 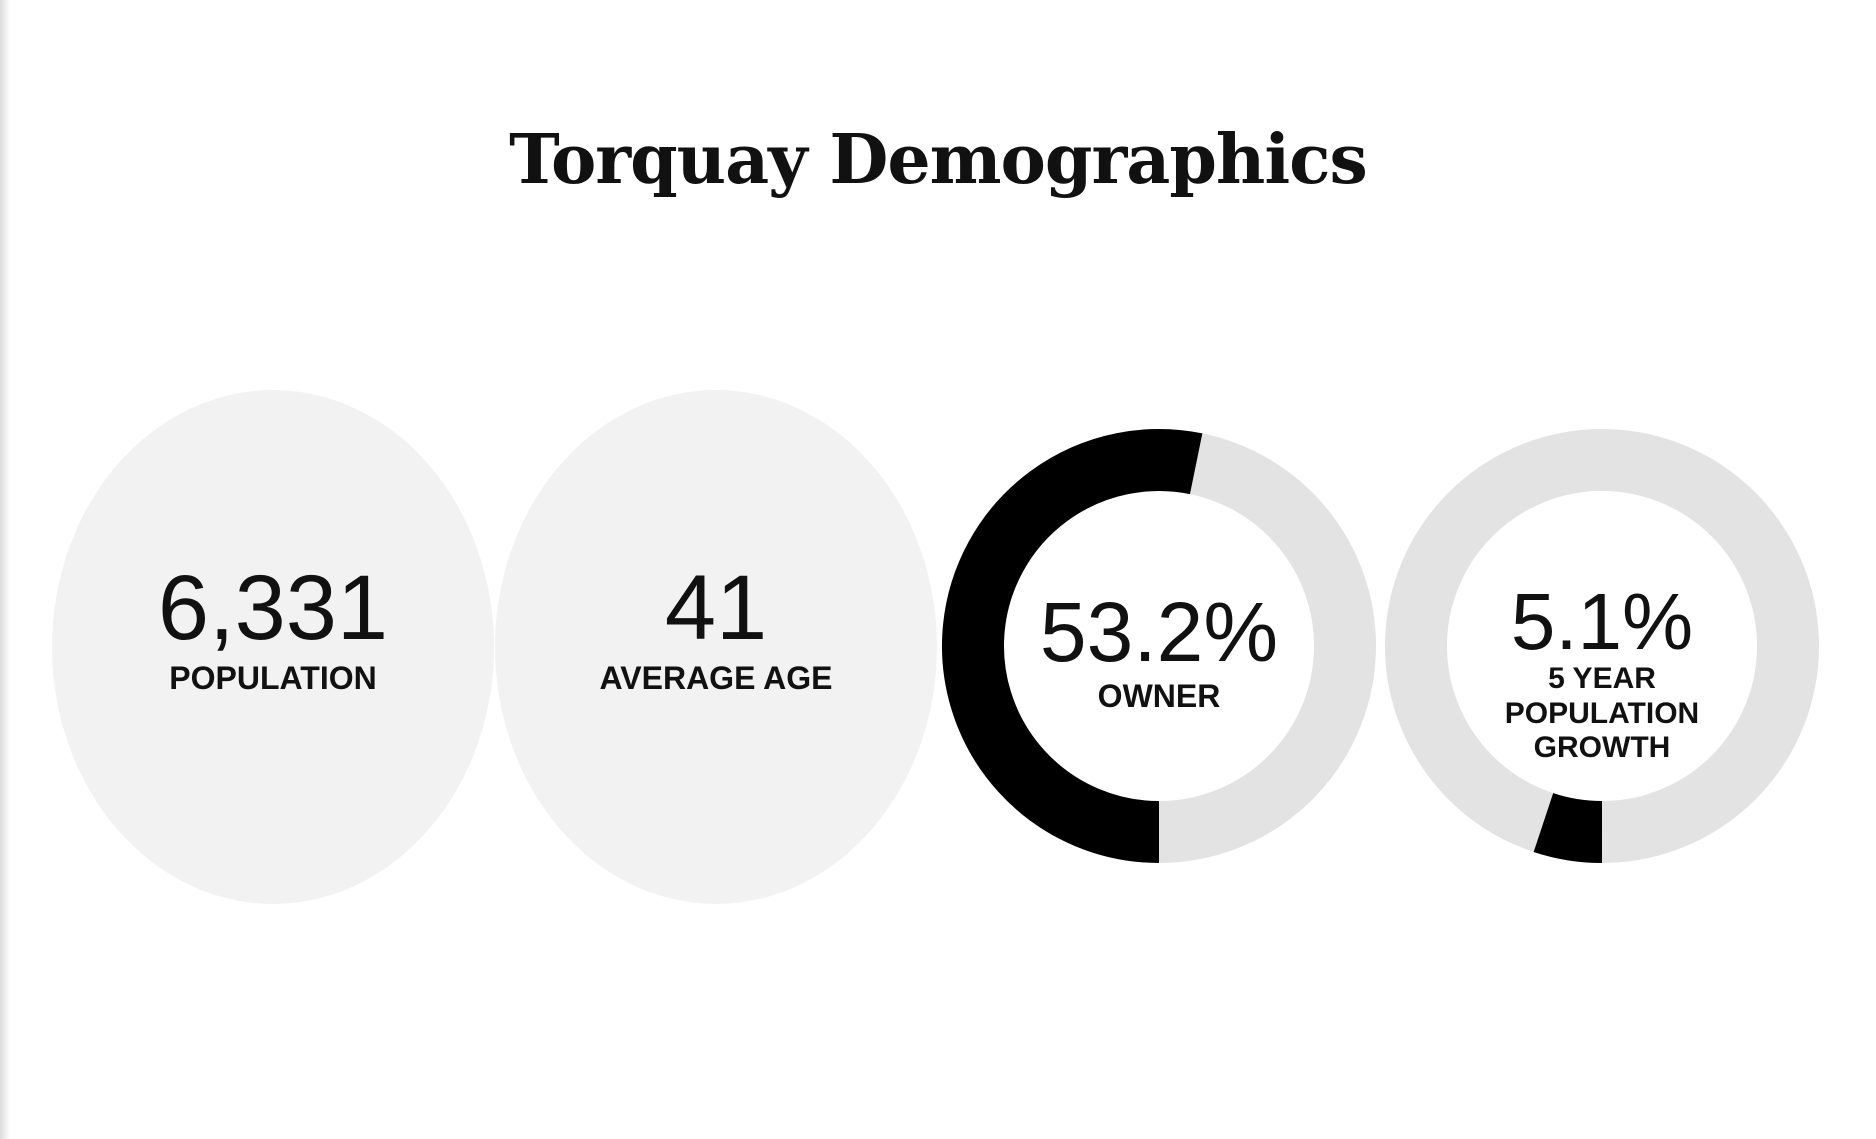 I want to click on average-age-value: 41, so click(x=716, y=608).